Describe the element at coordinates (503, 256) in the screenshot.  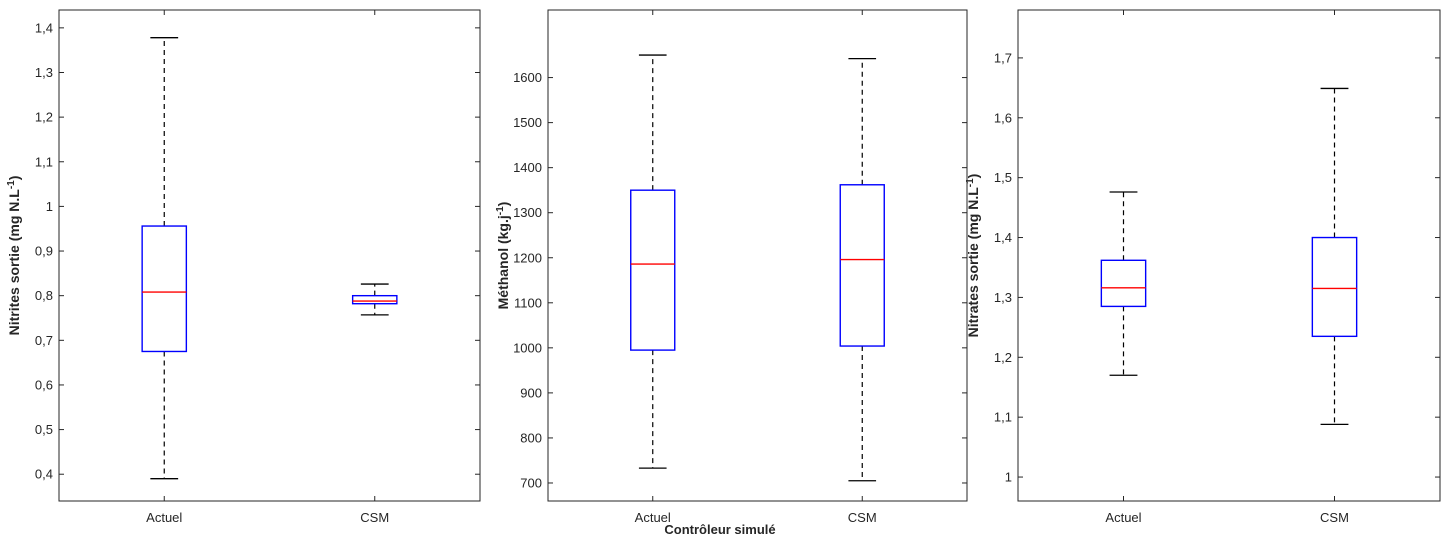
I see `y-axis-label: Méthanol (kg.j-1)` at that location.